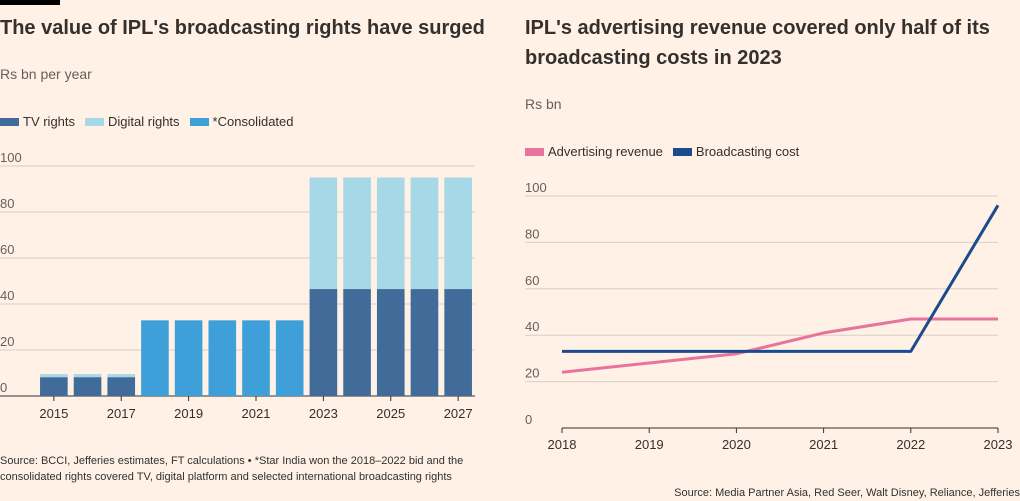 The height and width of the screenshot is (501, 1020). Describe the element at coordinates (747, 151) in the screenshot. I see `legend-label-broadcasting: Broadcasting cost` at that location.